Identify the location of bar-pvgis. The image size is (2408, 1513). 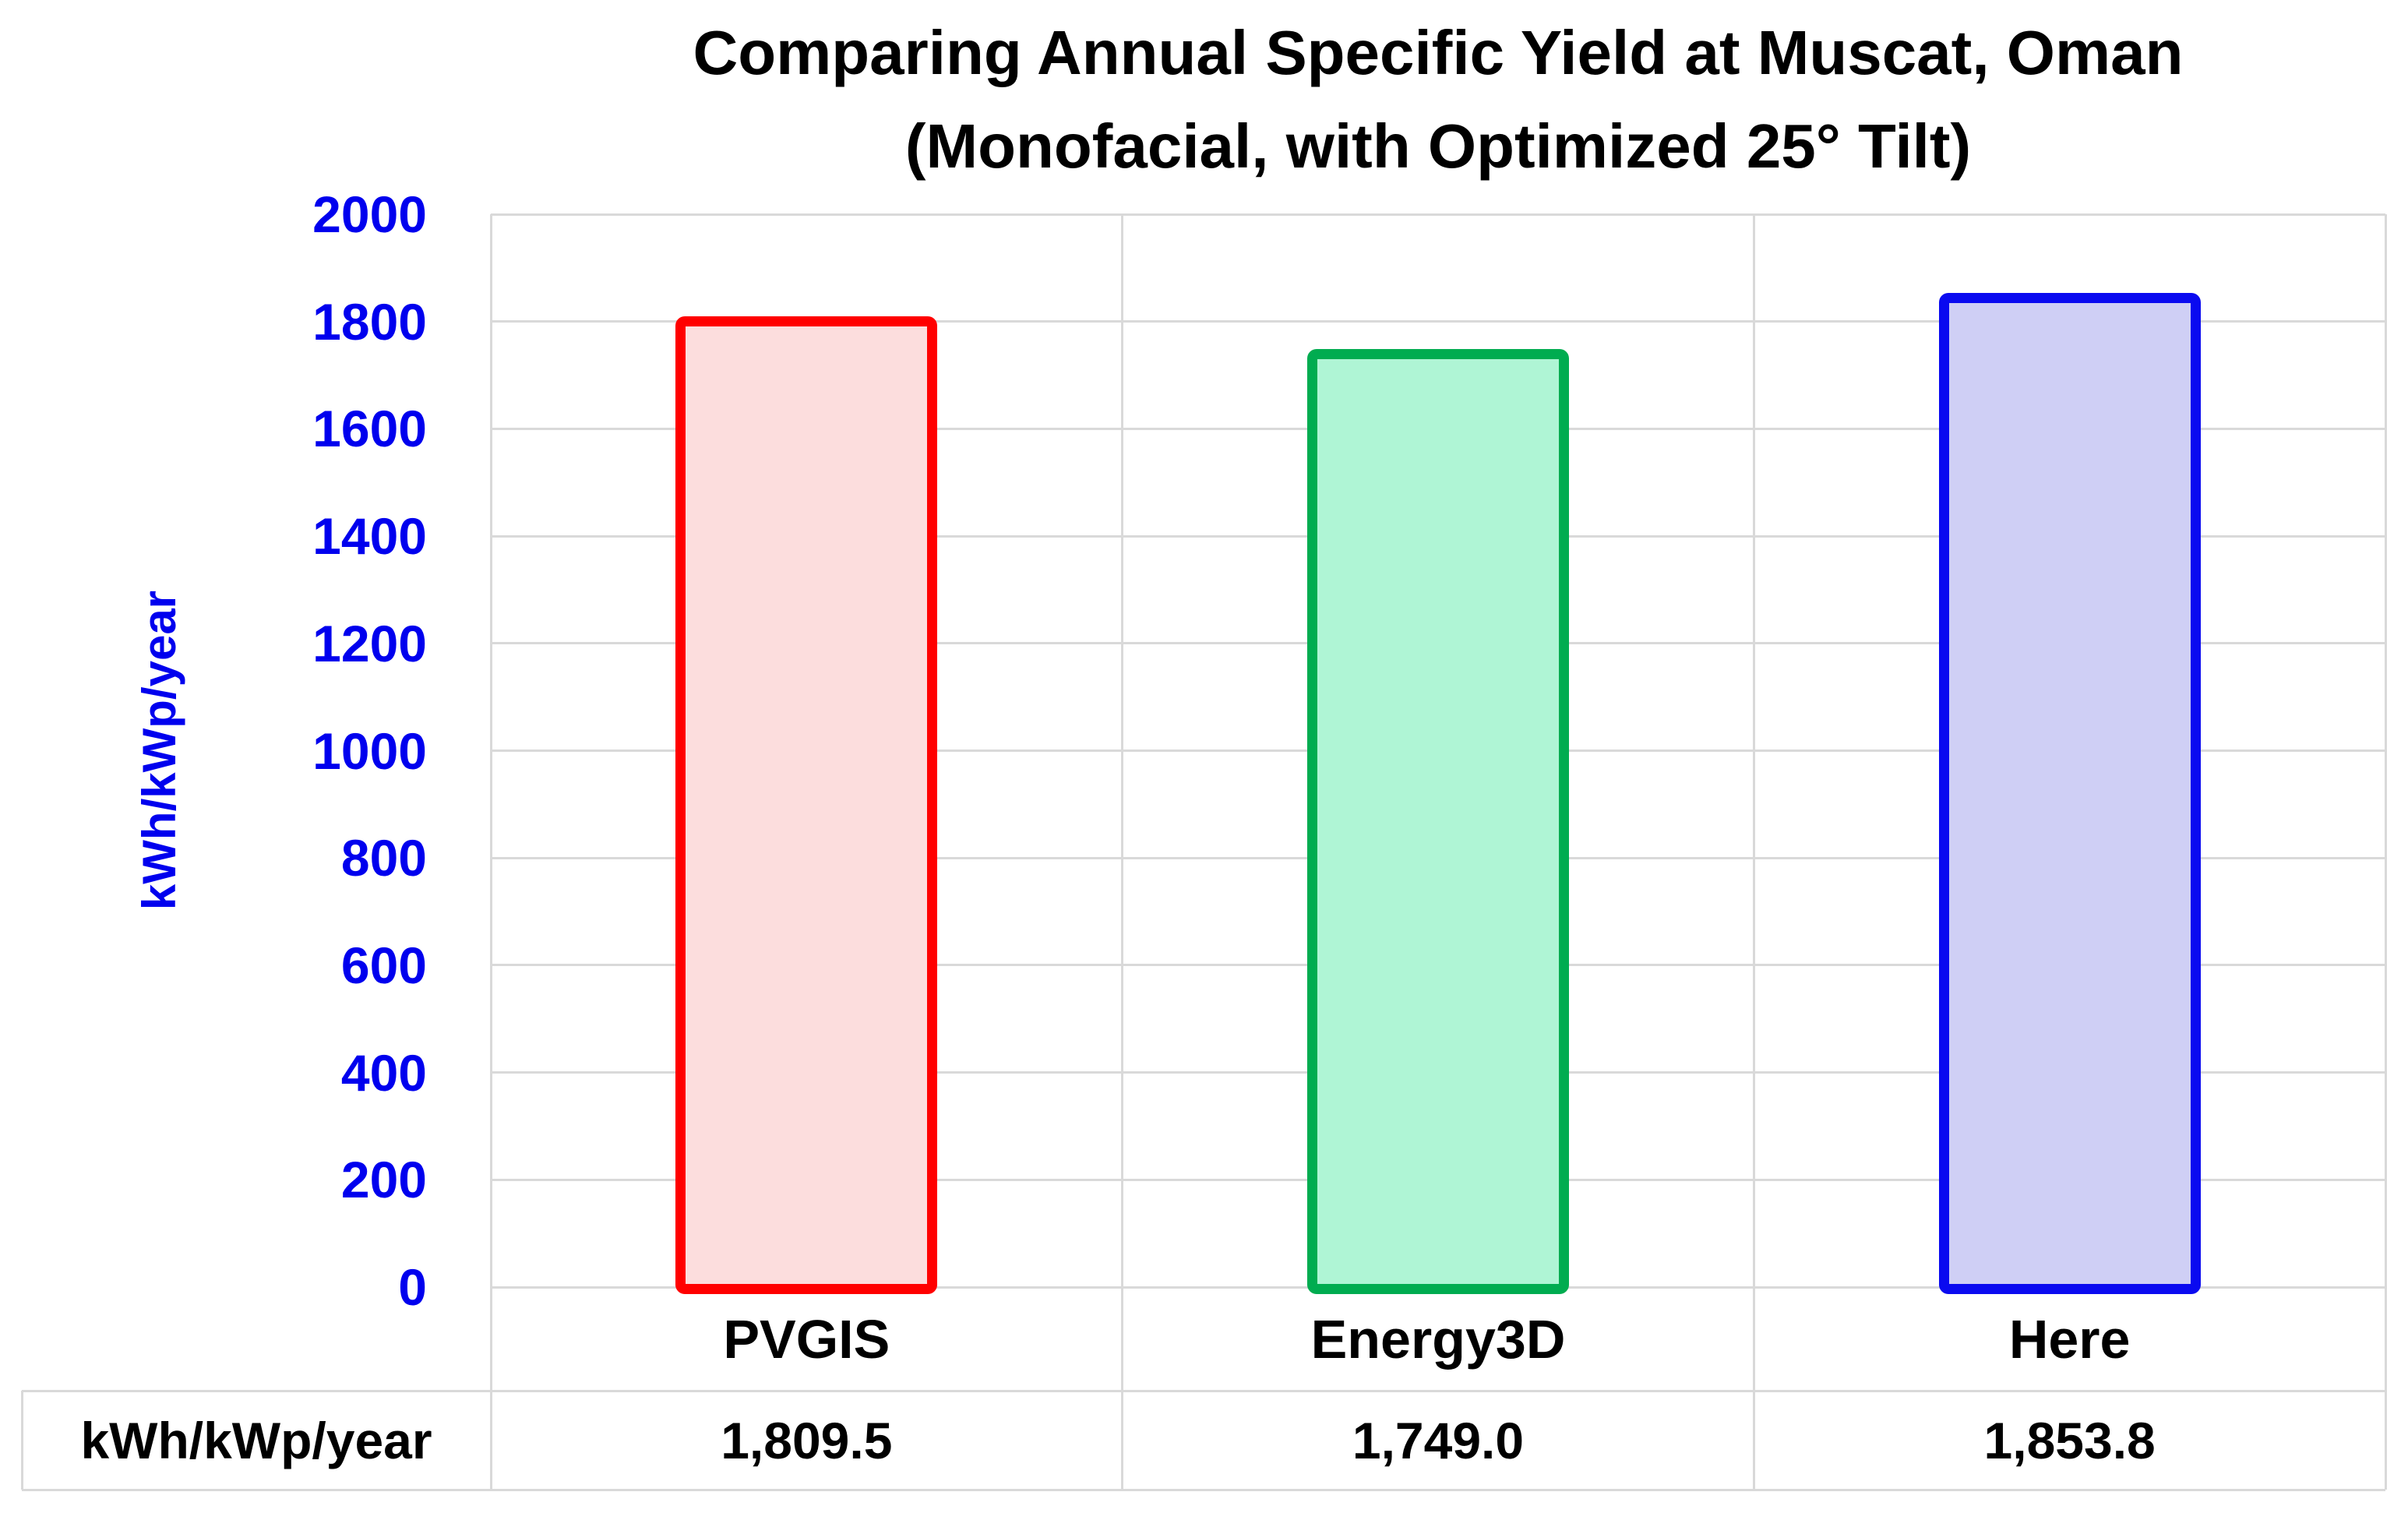
(806, 805).